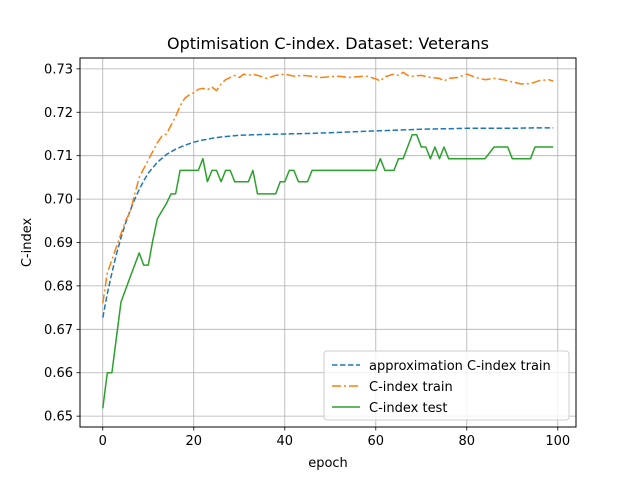 This screenshot has height=480, width=640. Describe the element at coordinates (58, 330) in the screenshot. I see `y-tick-label: 0.67` at that location.